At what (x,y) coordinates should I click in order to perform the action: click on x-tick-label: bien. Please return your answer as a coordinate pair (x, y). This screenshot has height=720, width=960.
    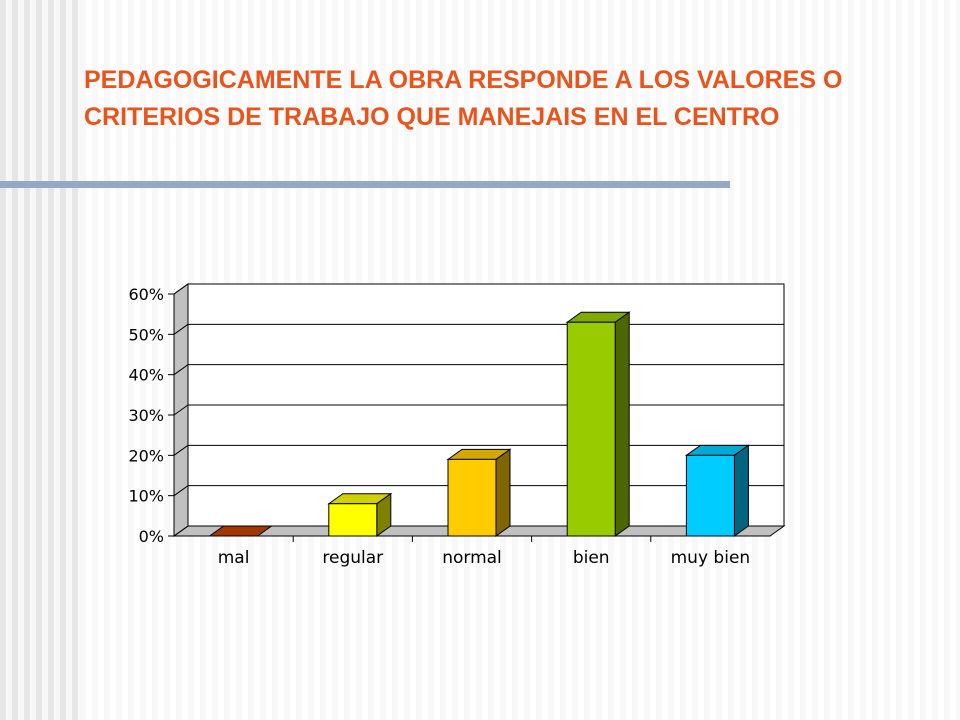
    Looking at the image, I should click on (591, 558).